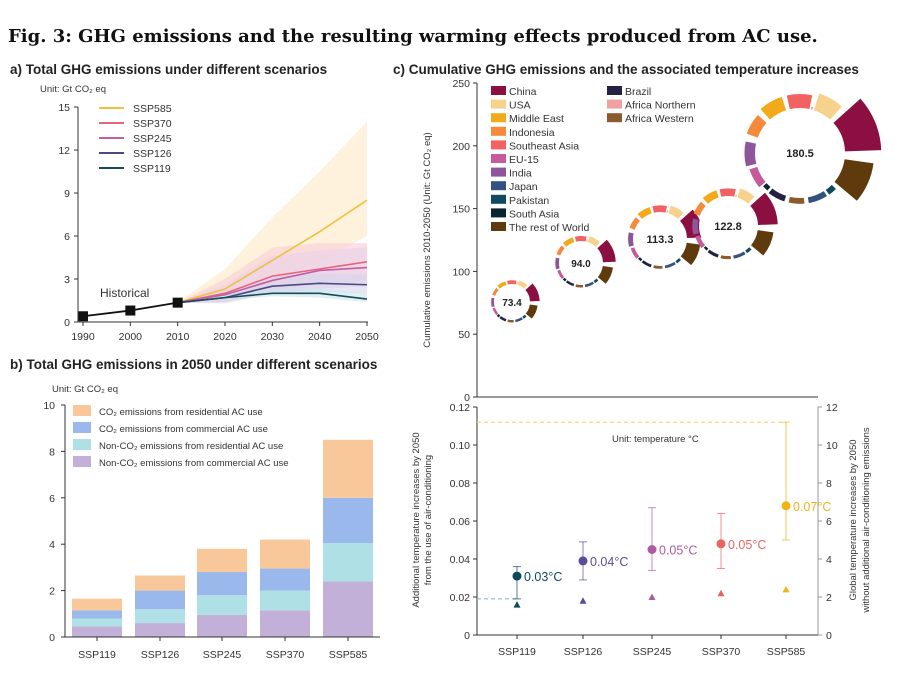 Image resolution: width=924 pixels, height=677 pixels. I want to click on series-line-SSP119, so click(272, 298).